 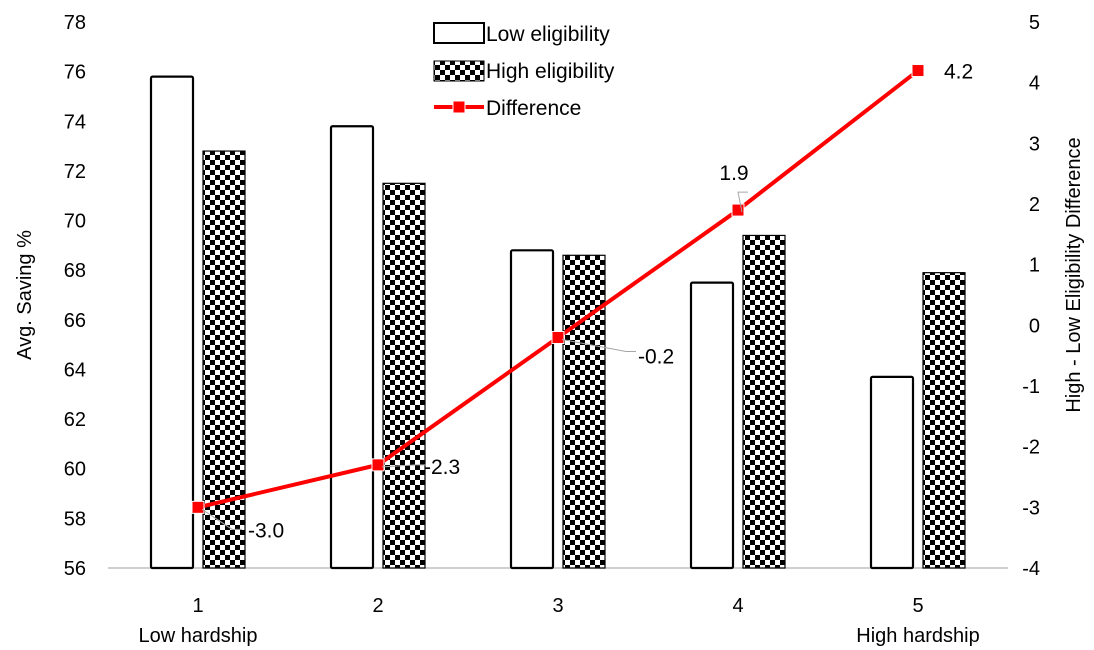 What do you see at coordinates (25, 295) in the screenshot?
I see `y-axis-title: Avg. Saving %` at bounding box center [25, 295].